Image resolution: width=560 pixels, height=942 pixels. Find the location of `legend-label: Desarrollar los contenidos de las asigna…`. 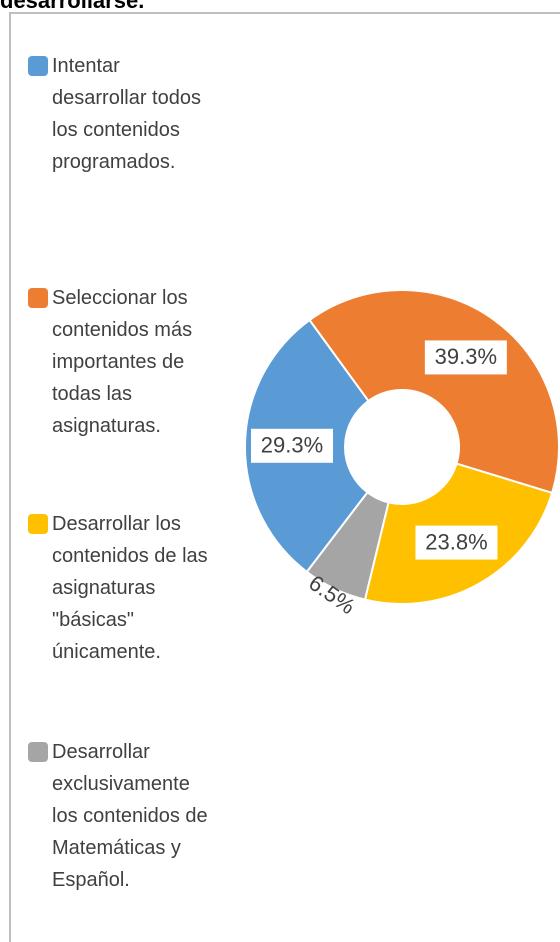

legend-label: Desarrollar los contenidos de las asigna… is located at coordinates (130, 588).